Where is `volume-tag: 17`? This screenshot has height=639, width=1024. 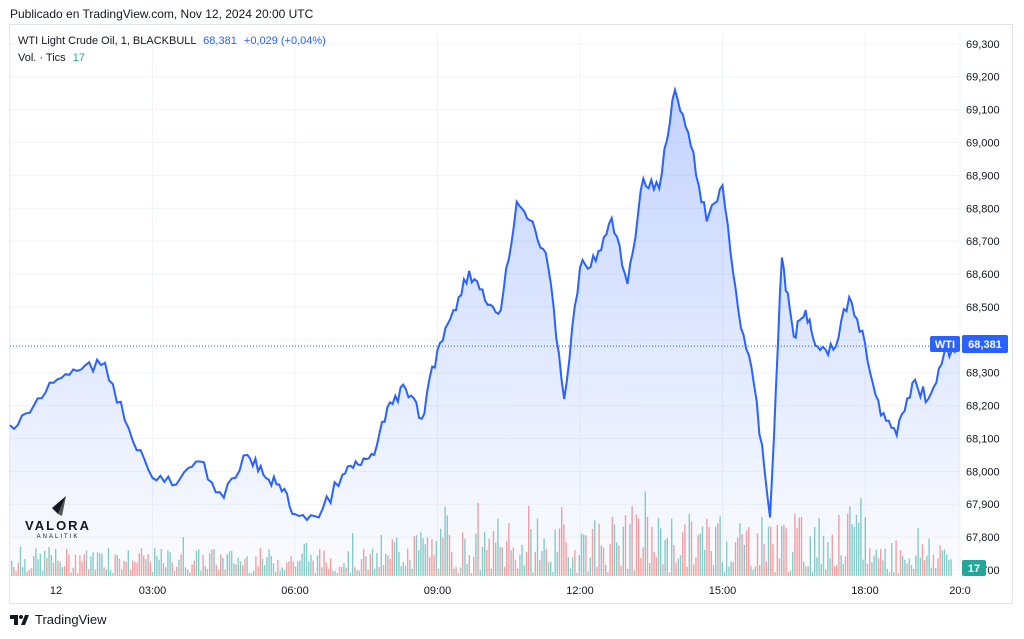 volume-tag: 17 is located at coordinates (974, 568).